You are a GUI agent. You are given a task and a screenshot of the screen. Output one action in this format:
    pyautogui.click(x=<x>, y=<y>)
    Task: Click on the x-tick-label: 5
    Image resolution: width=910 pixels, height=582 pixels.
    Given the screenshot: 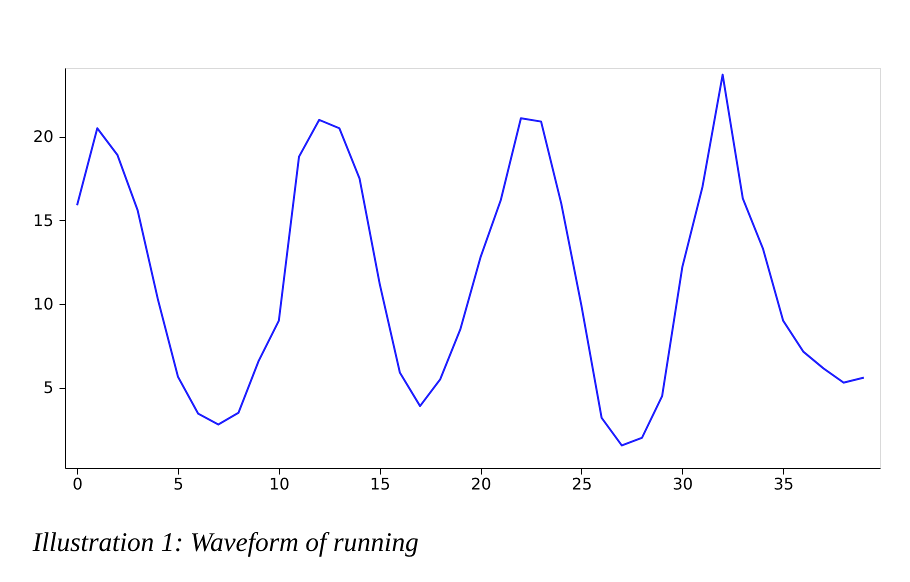 What is the action you would take?
    pyautogui.click(x=178, y=484)
    